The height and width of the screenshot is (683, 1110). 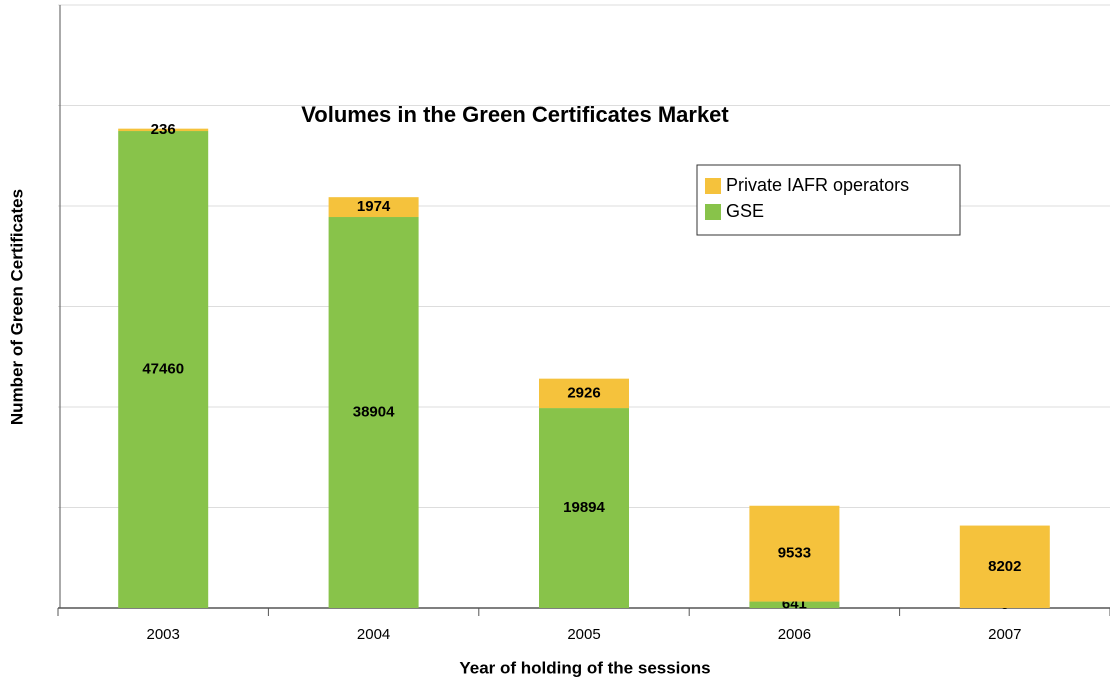 I want to click on data-label: 236, so click(x=163, y=129).